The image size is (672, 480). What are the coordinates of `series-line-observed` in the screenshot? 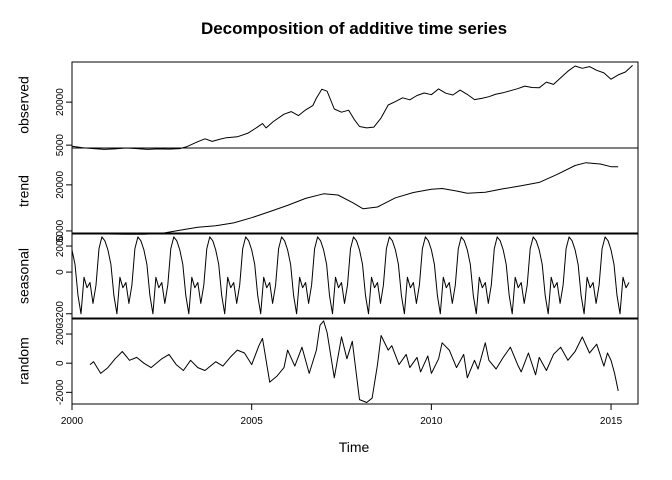 It's located at (352, 107).